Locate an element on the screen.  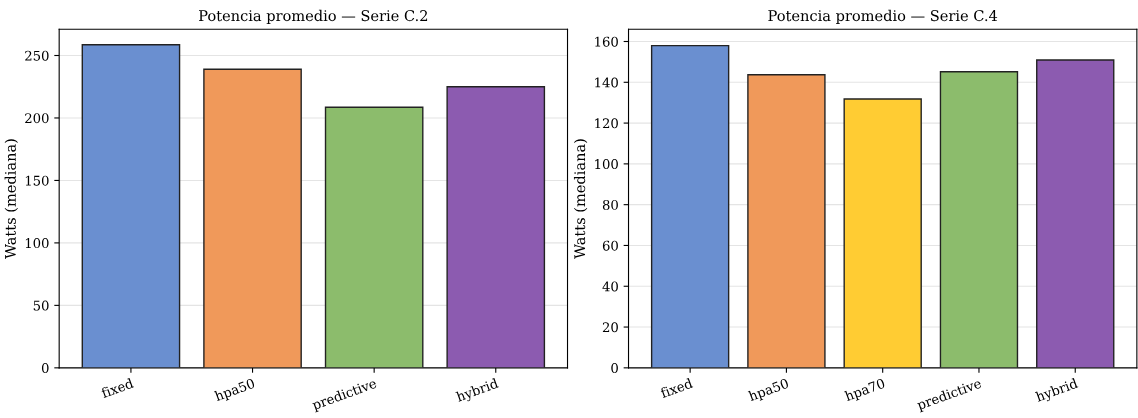
y-tick-label: 40 is located at coordinates (610, 286).